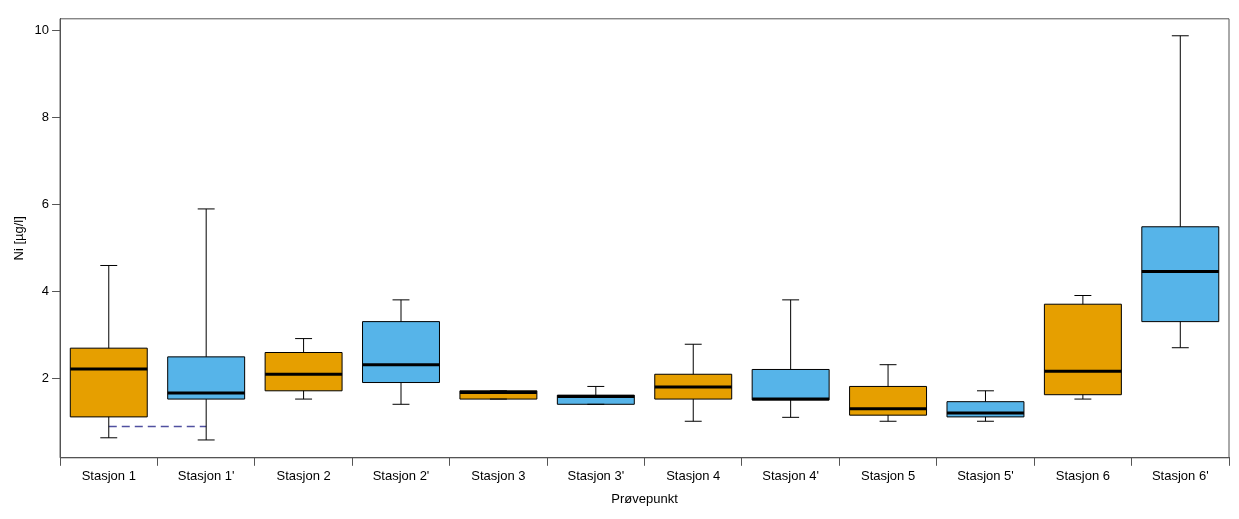  Describe the element at coordinates (596, 476) in the screenshot. I see `x-tick-label: Stasjon 3'` at that location.